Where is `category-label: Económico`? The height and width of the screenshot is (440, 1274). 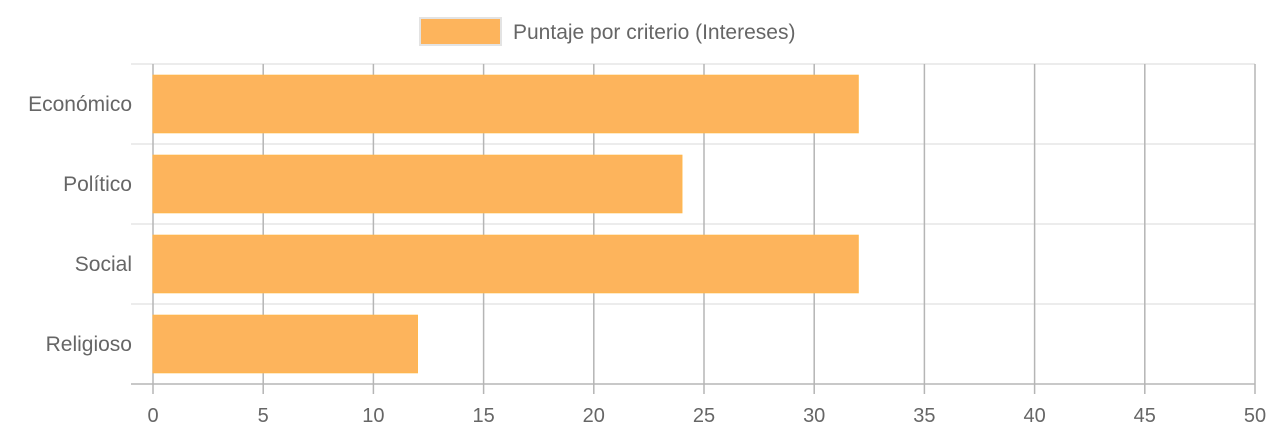 category-label: Económico is located at coordinates (80, 104).